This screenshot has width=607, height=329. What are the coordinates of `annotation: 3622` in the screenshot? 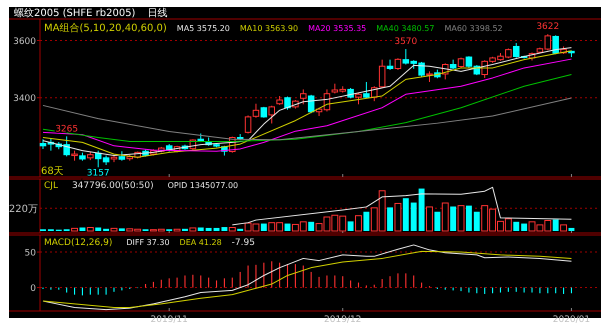 It's located at (548, 27).